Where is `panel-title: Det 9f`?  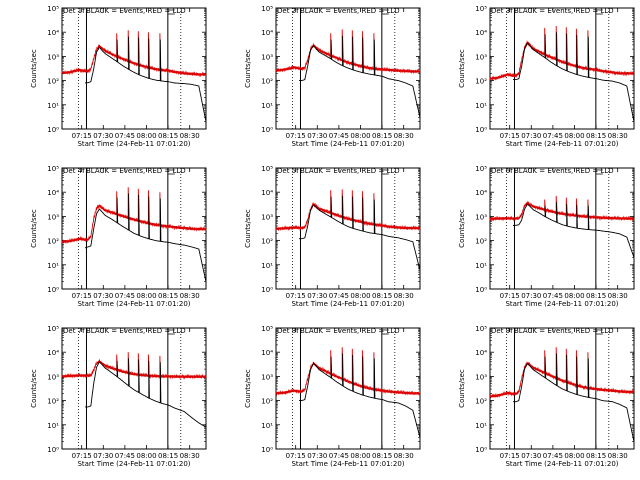 panel-title: Det 9f is located at coordinates (502, 331).